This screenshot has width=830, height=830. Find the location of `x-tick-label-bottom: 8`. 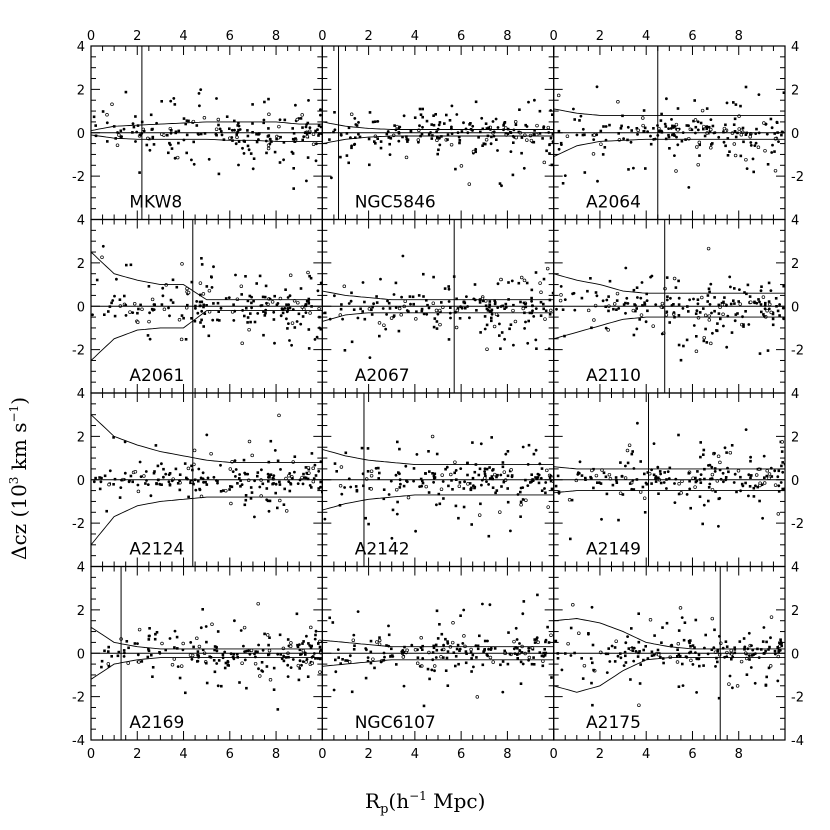

x-tick-label-bottom: 8 is located at coordinates (507, 754).